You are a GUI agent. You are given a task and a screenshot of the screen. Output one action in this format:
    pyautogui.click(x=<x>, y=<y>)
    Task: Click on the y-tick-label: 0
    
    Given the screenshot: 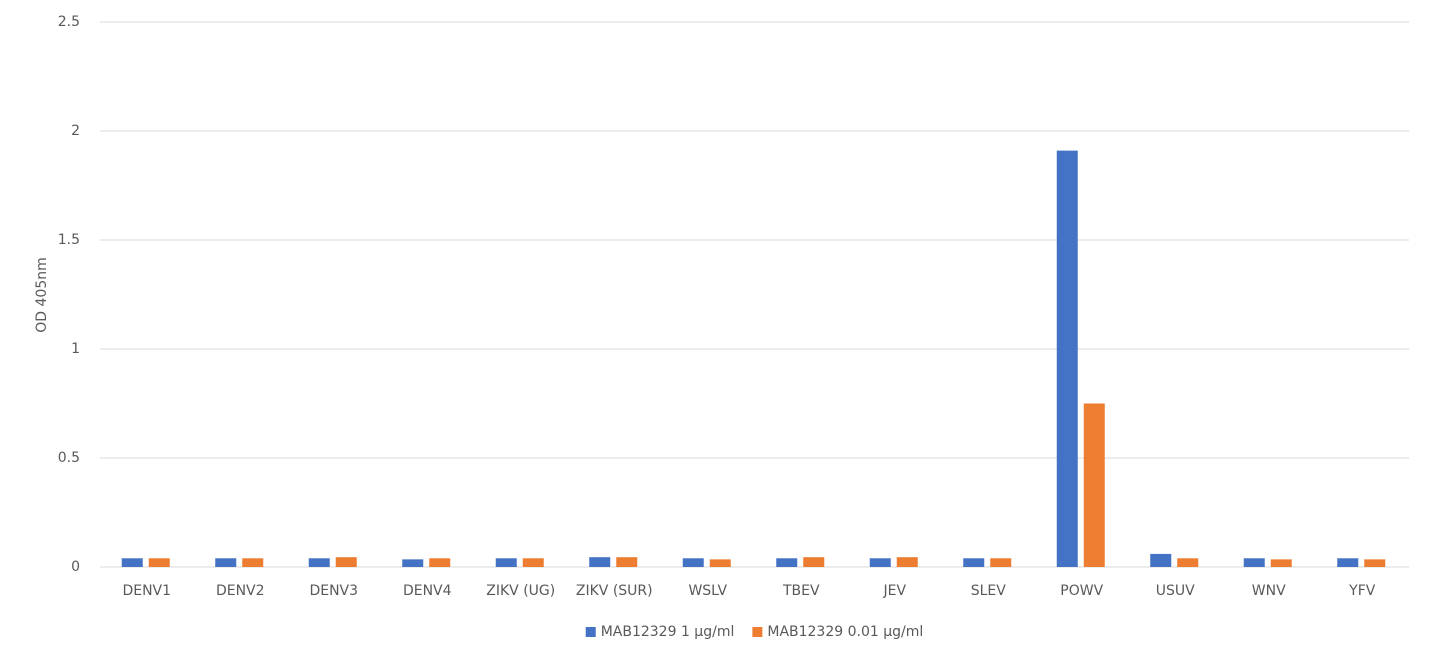 What is the action you would take?
    pyautogui.click(x=75, y=567)
    